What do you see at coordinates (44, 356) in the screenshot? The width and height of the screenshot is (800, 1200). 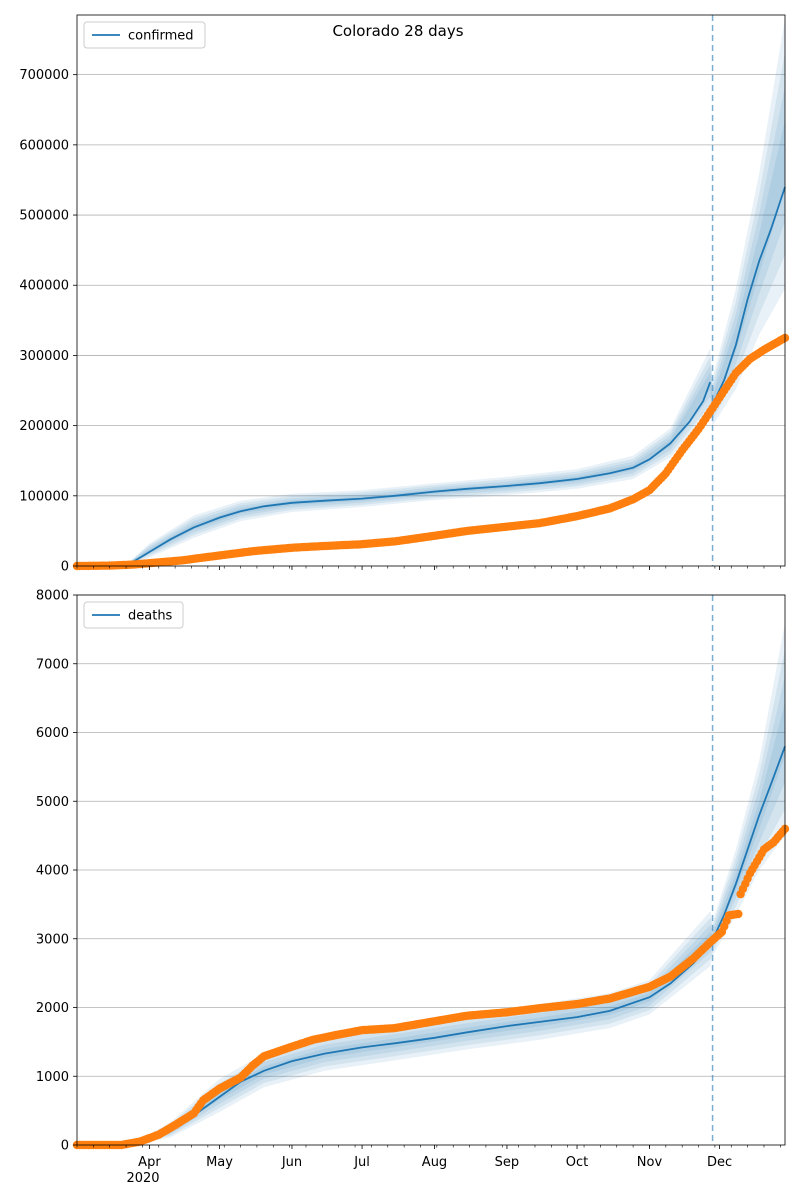 I see `y-tick-label: 300000` at bounding box center [44, 356].